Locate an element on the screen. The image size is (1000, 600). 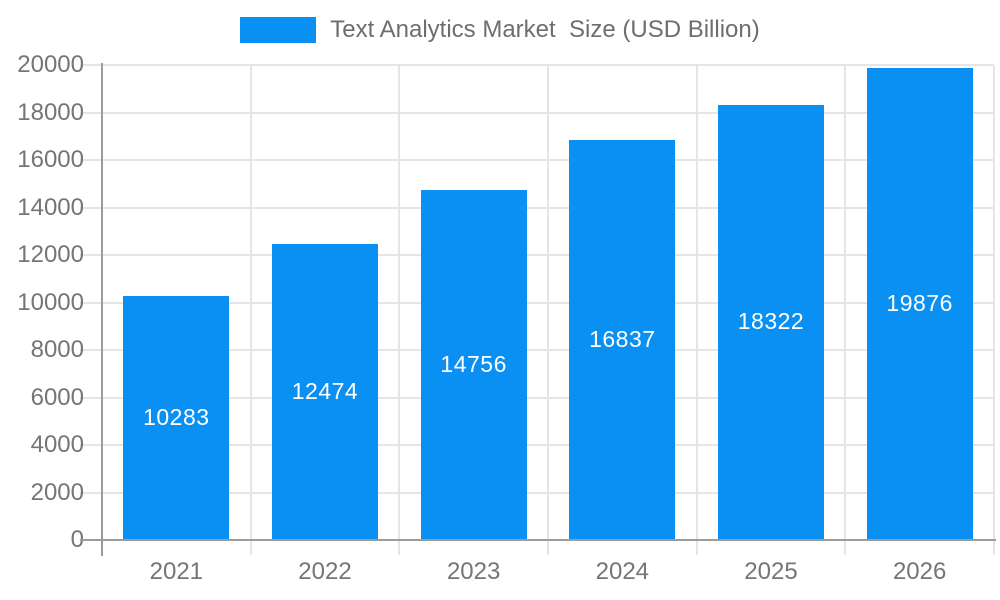
y-axis-line is located at coordinates (102, 309).